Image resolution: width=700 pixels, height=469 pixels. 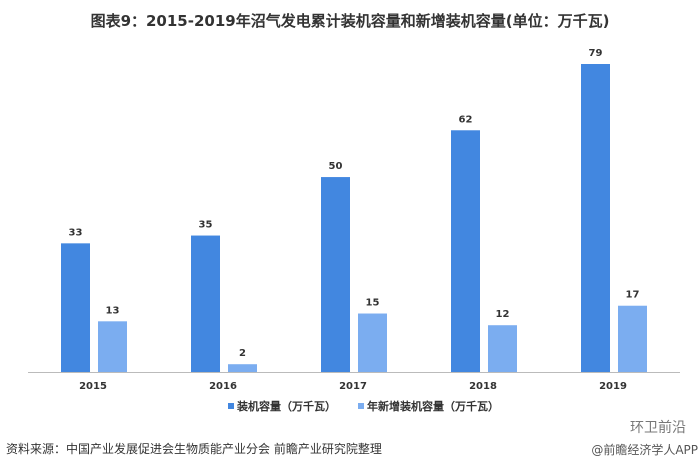 I want to click on legend-label: 装机容量（万千瓦）, so click(x=286, y=406).